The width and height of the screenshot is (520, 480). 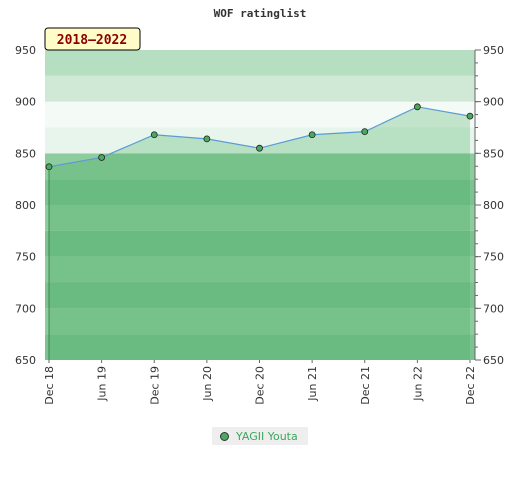 What do you see at coordinates (493, 153) in the screenshot?
I see `y-tick-label-right: 850` at bounding box center [493, 153].